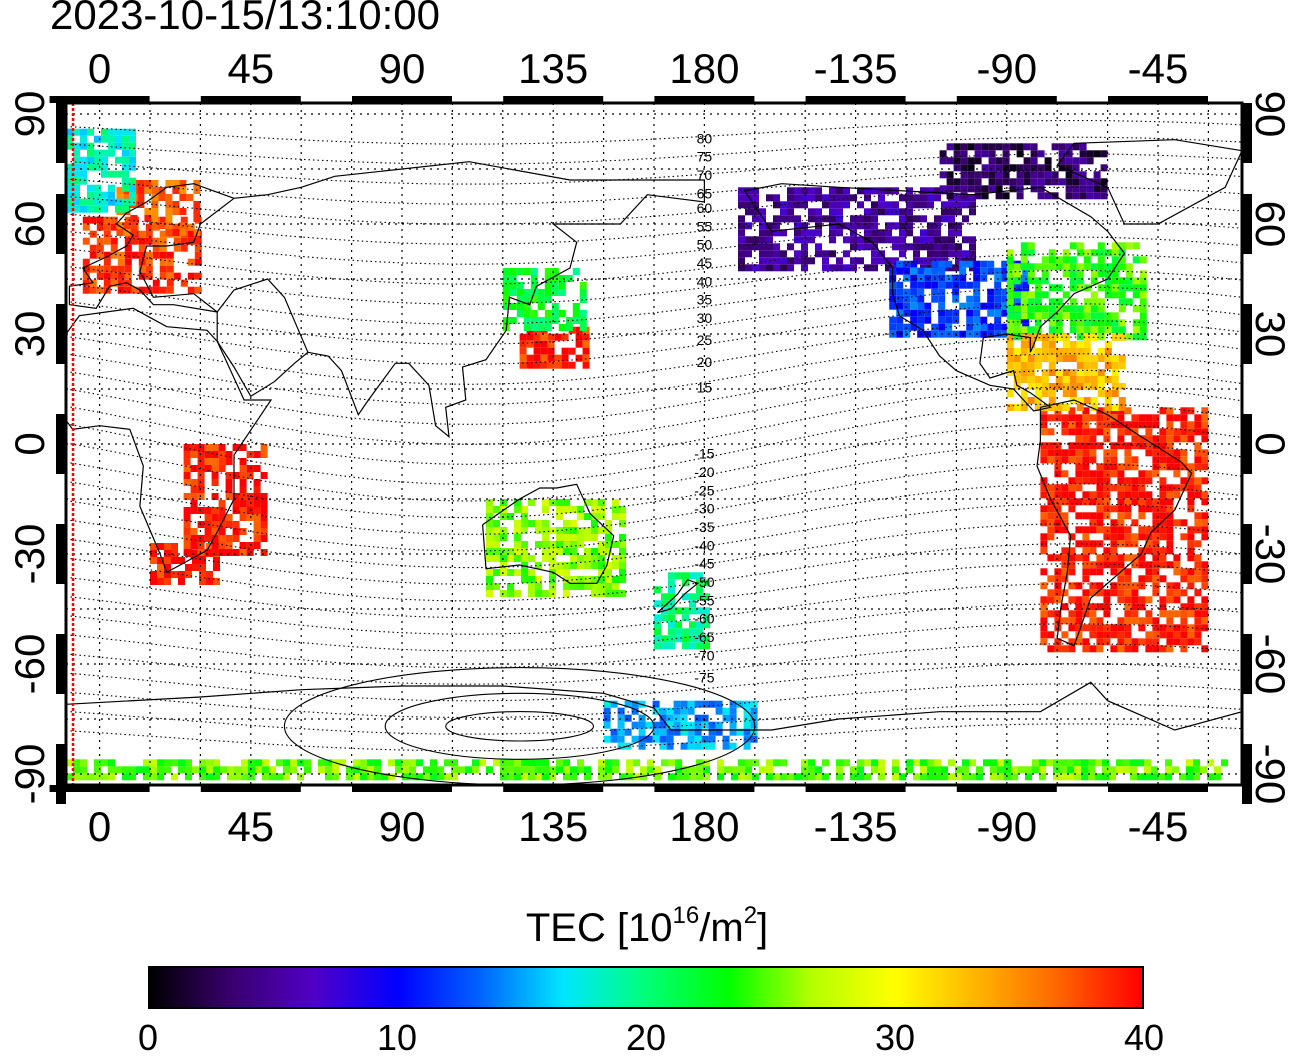 The height and width of the screenshot is (1058, 1294). Describe the element at coordinates (704, 655) in the screenshot. I see `contour-label: -70` at that location.